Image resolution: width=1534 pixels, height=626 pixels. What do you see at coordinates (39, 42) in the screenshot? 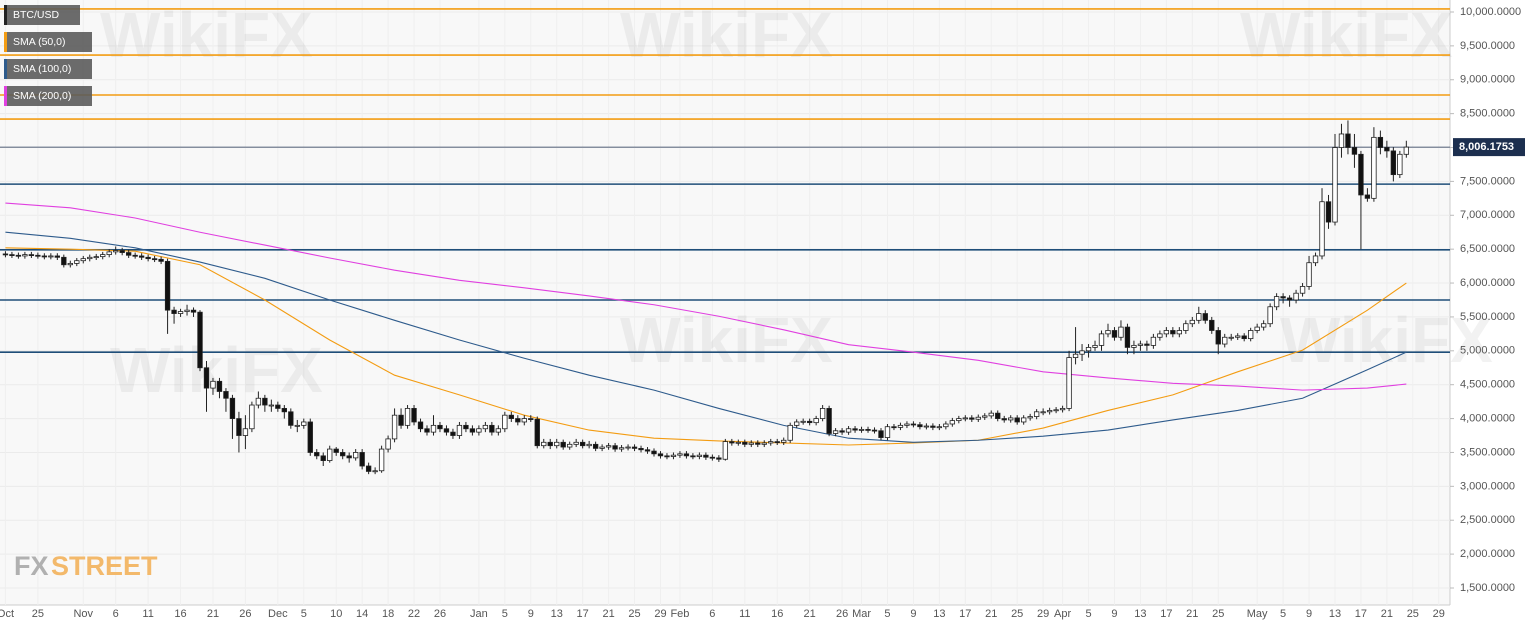
I see `legend-label: SMA (50,0)` at bounding box center [39, 42].